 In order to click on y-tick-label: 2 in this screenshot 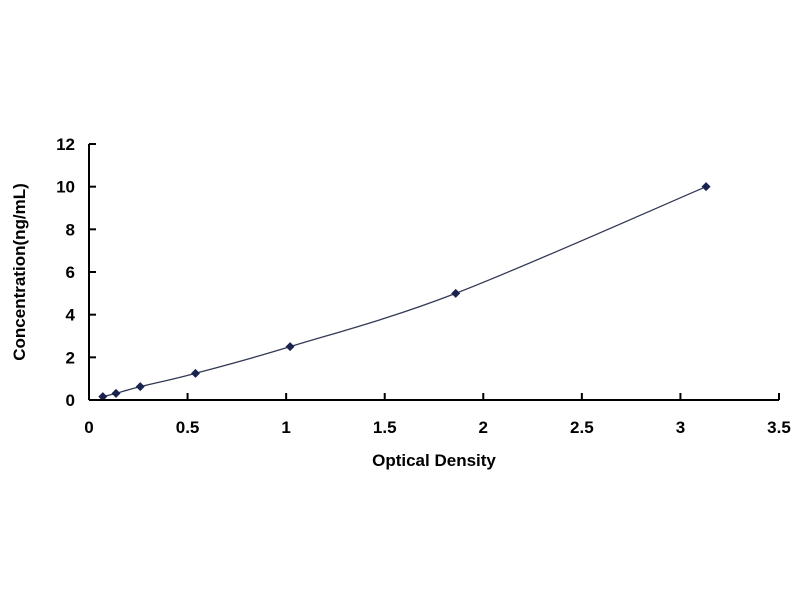, I will do `click(70, 357)`.